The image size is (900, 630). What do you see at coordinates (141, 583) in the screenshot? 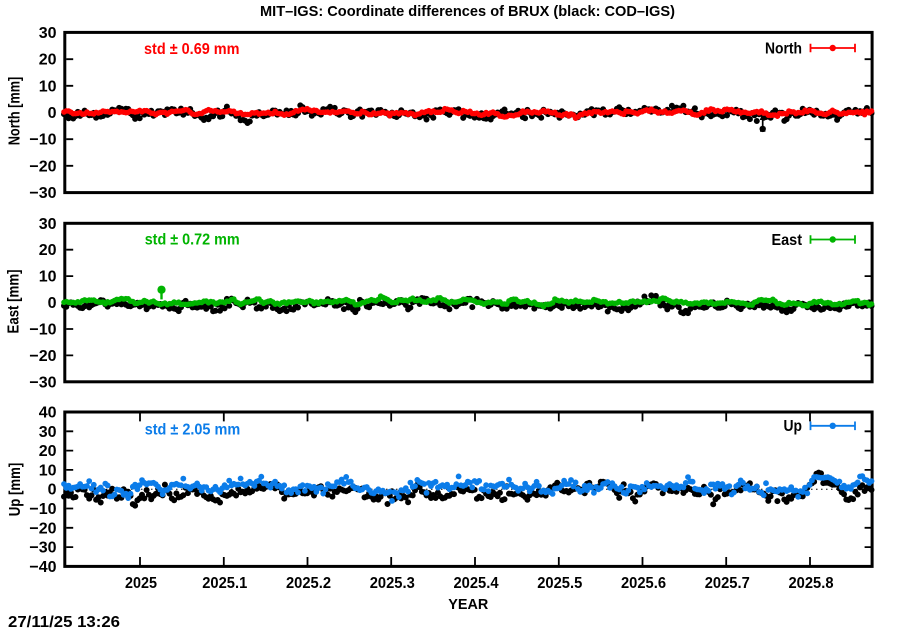
I see `svg-text: 2025` at bounding box center [141, 583].